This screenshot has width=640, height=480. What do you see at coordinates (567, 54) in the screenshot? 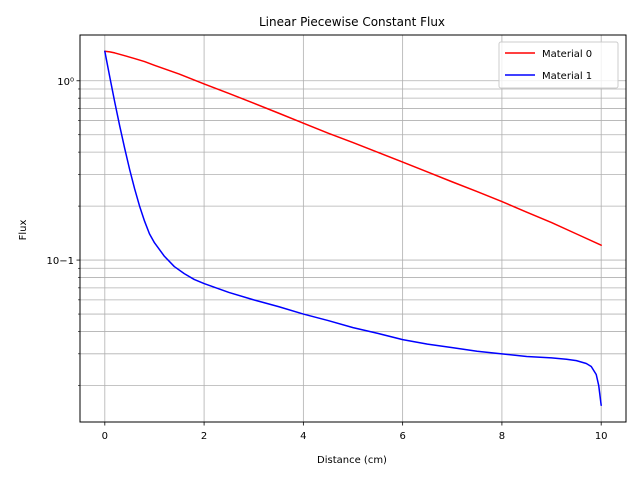
I see `legend-label-material-0: Material 0` at bounding box center [567, 54].